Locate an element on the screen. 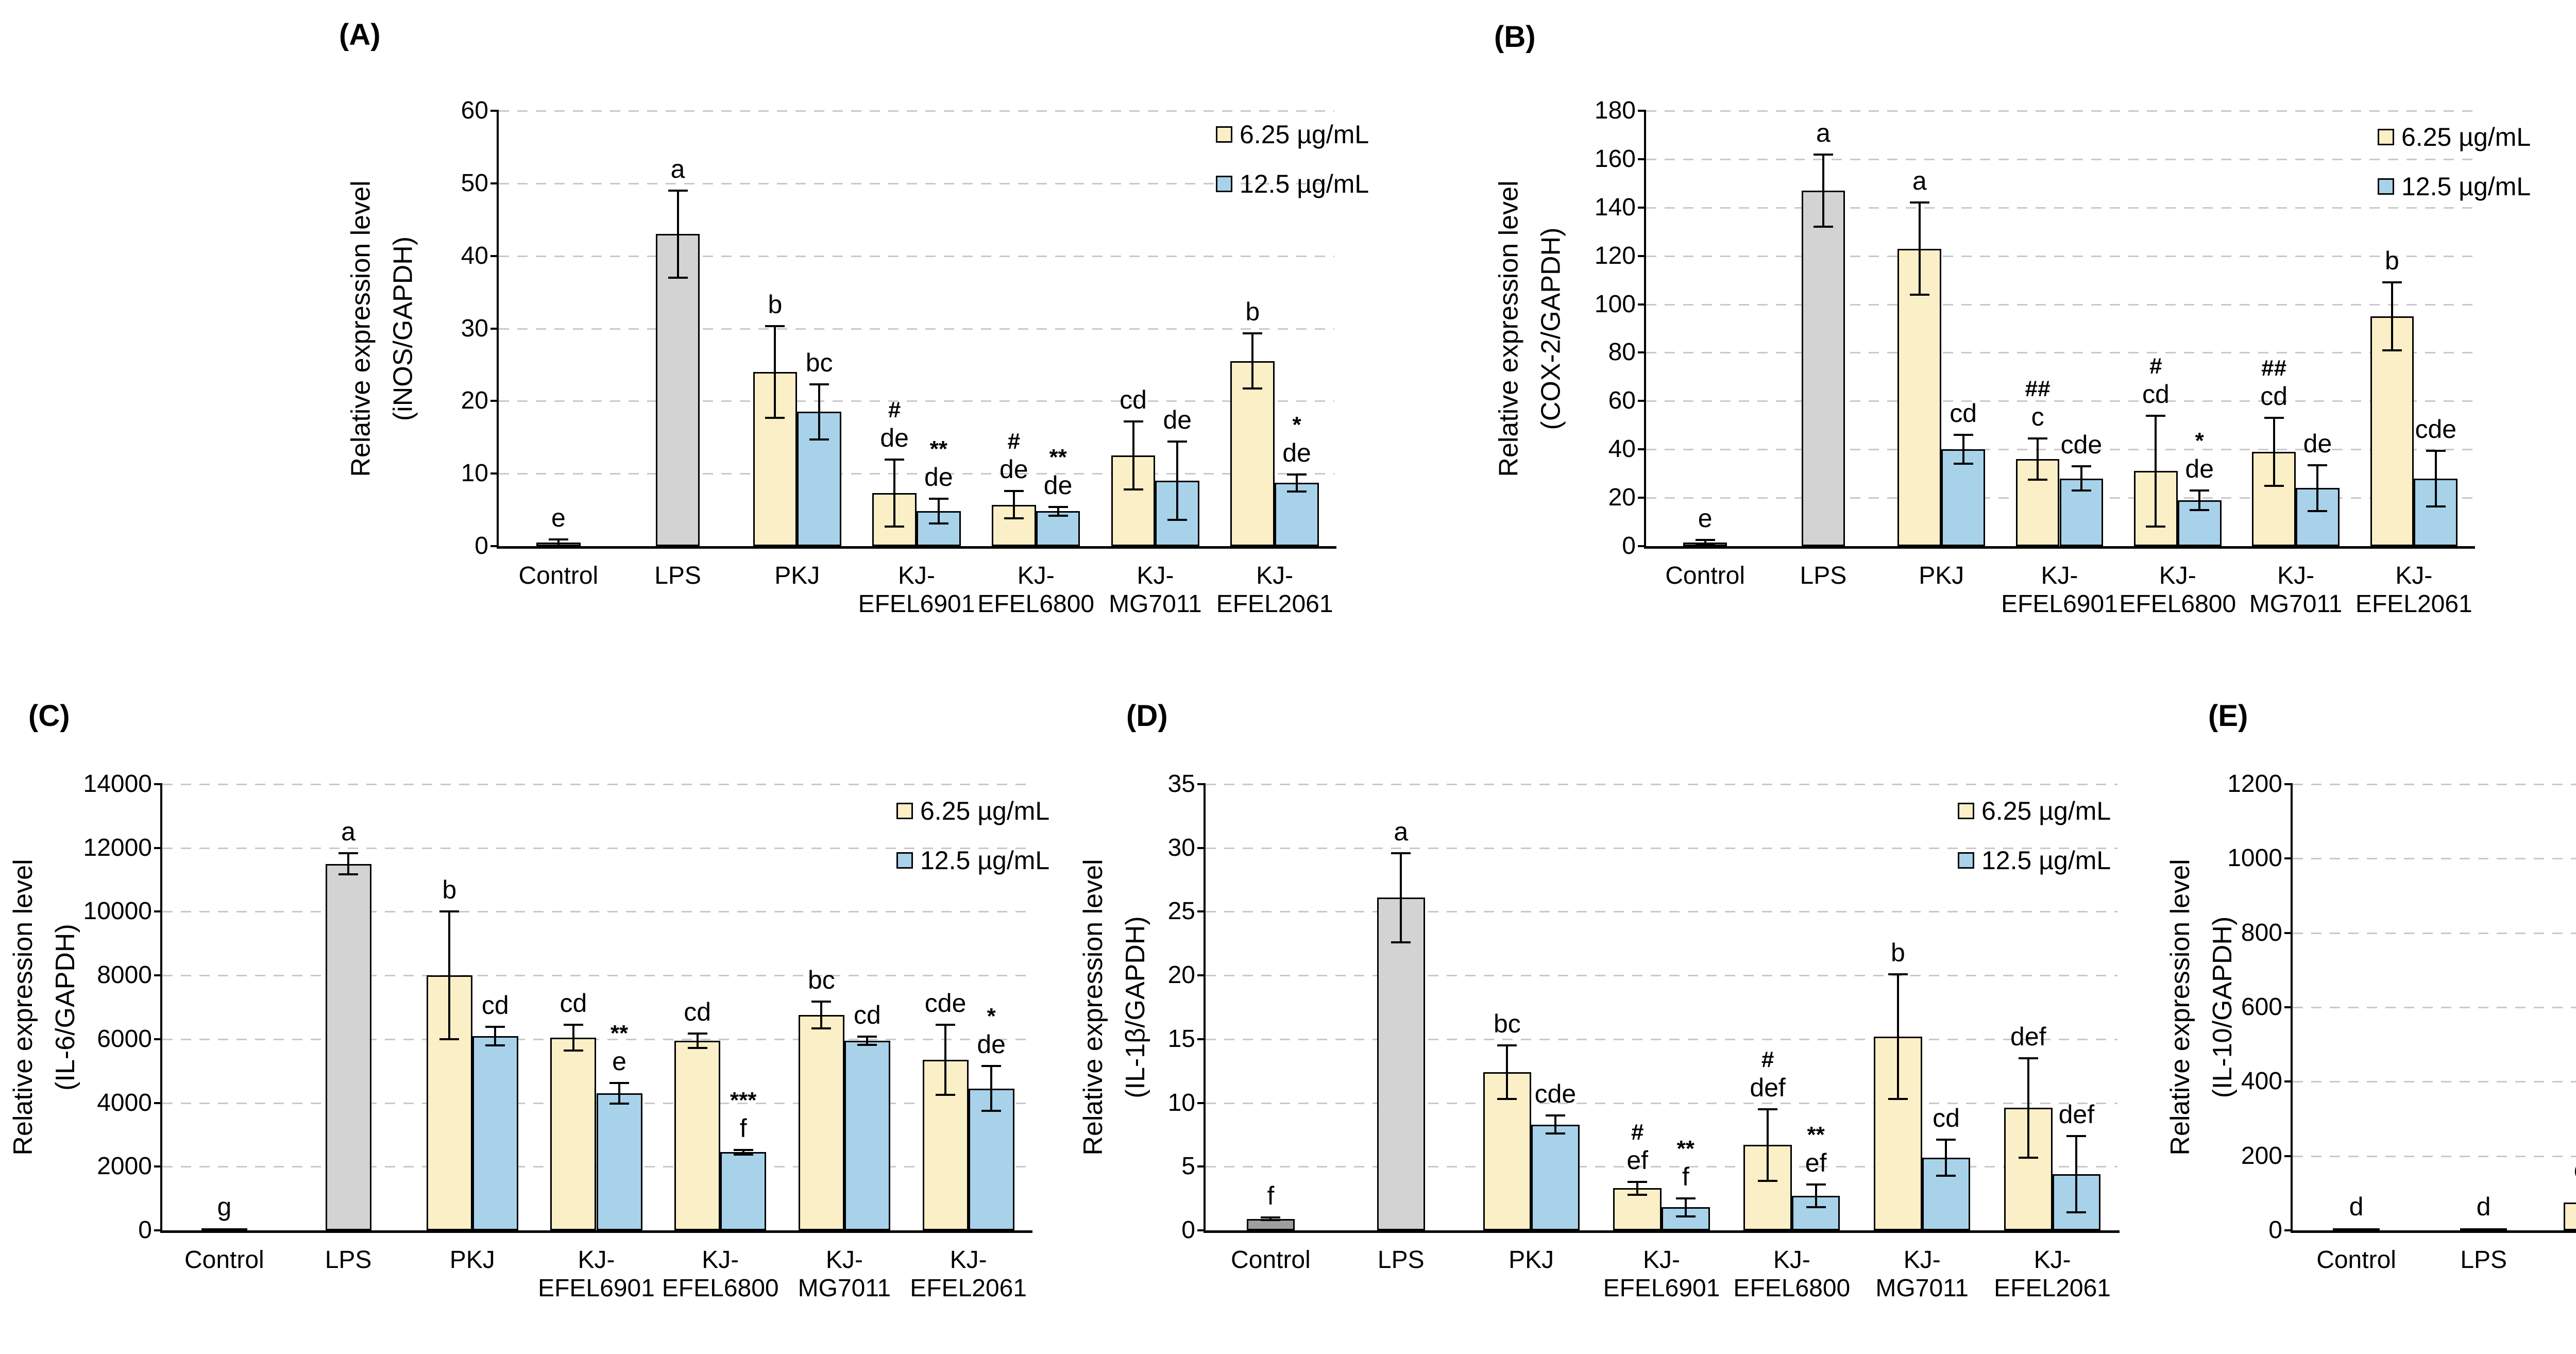  y-tick-label: 40 is located at coordinates (1622, 449).